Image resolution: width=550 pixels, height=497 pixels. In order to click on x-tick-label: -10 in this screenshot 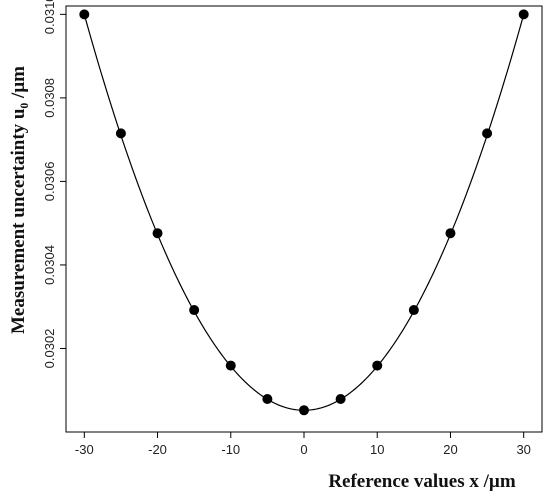, I will do `click(230, 449)`.